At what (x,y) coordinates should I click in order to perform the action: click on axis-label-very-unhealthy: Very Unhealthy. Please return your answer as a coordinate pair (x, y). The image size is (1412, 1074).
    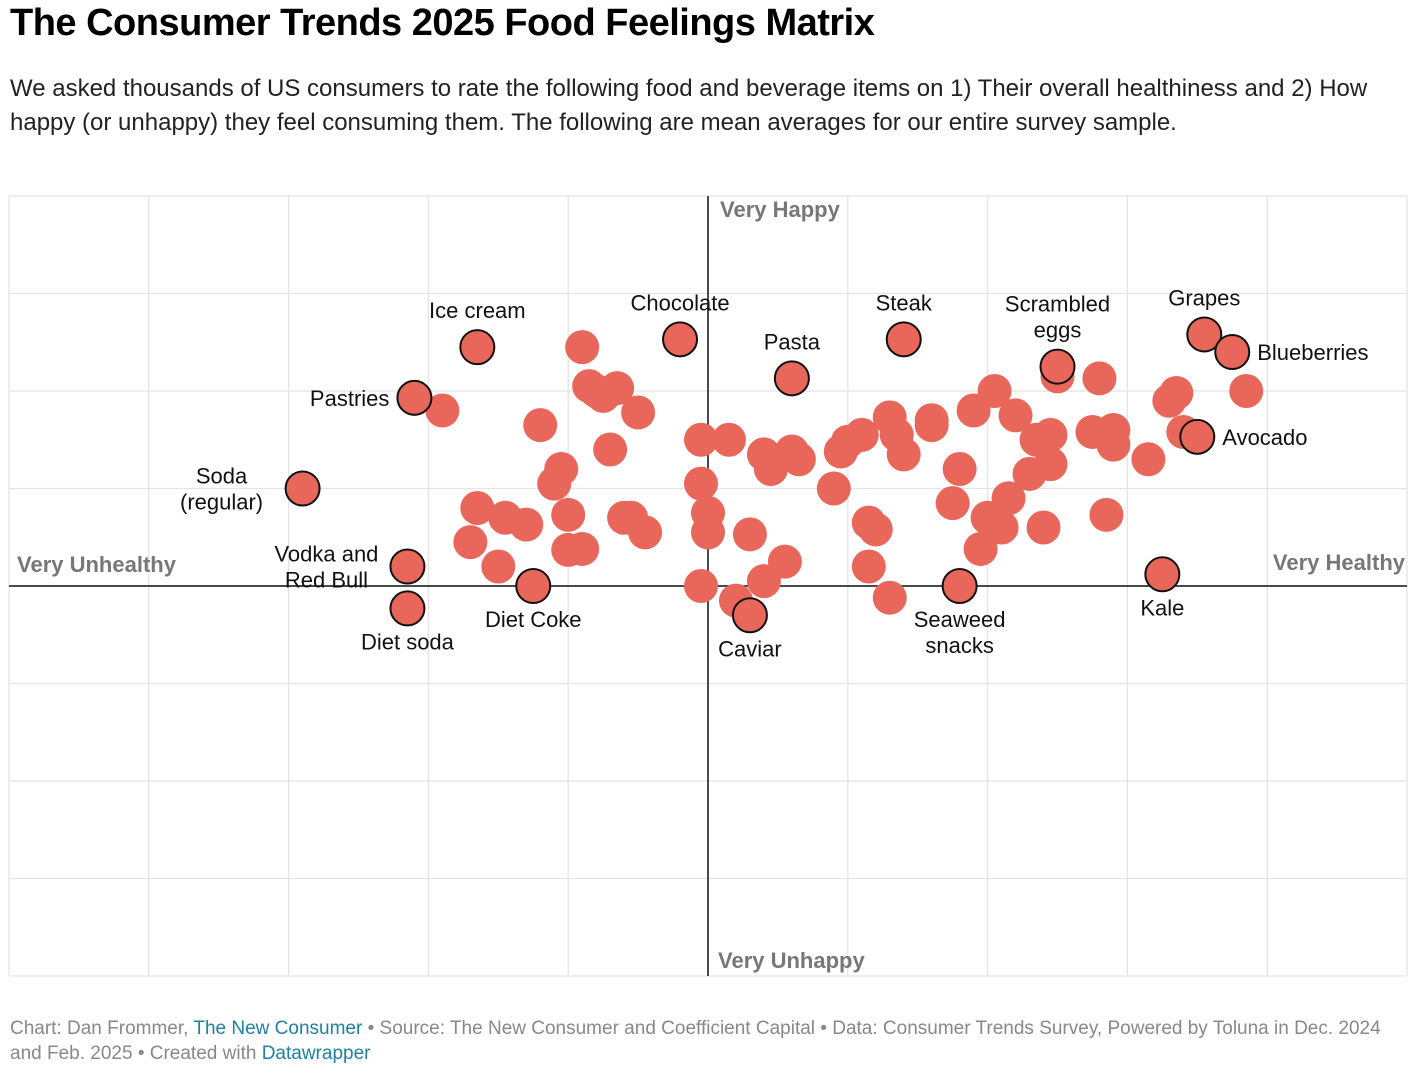
    Looking at the image, I should click on (97, 564).